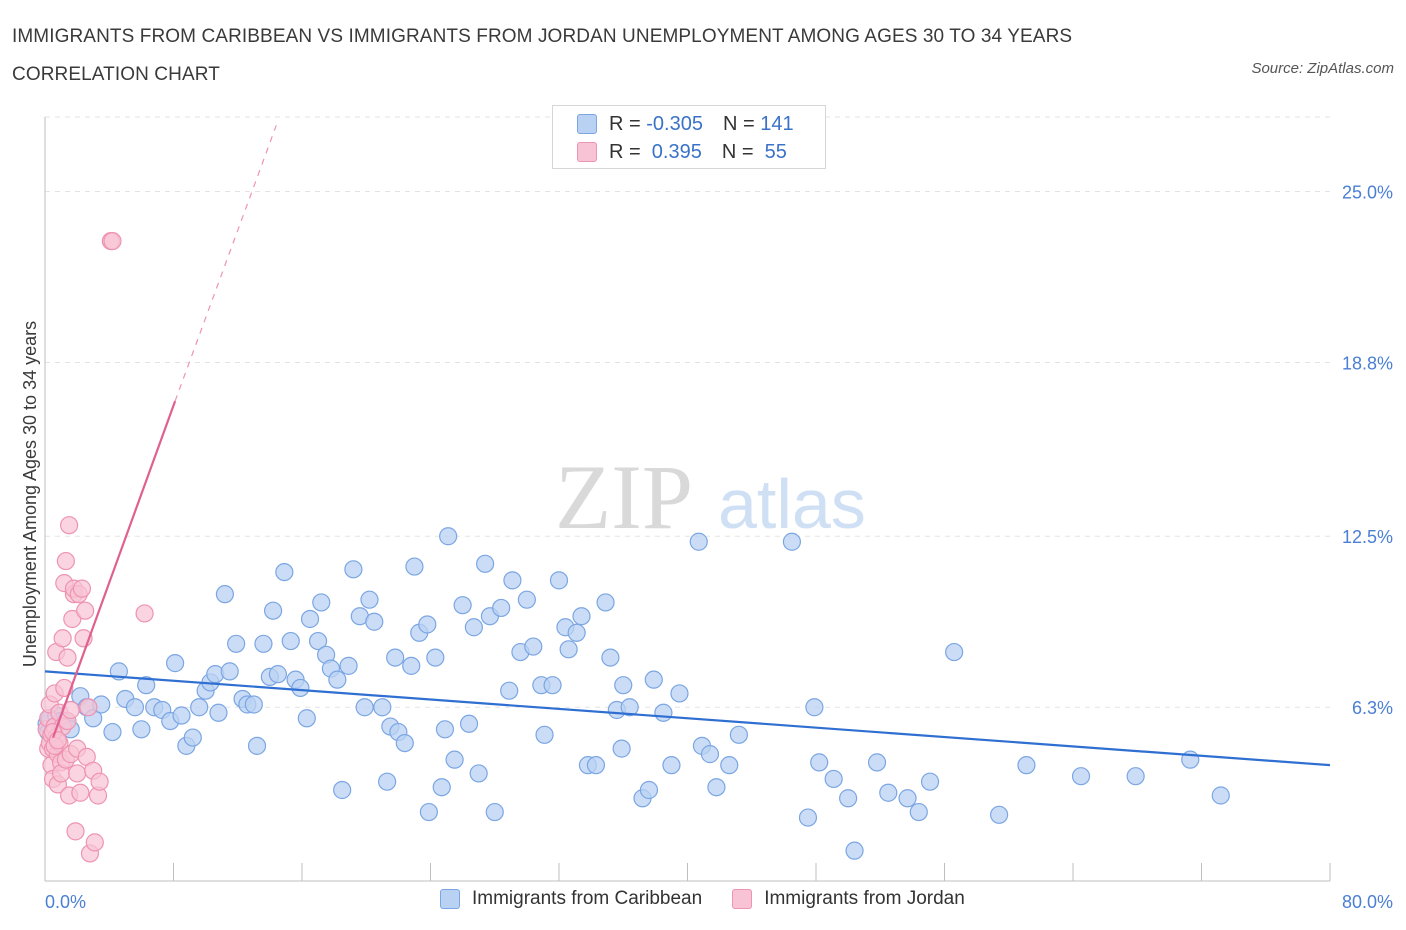 The image size is (1406, 930). Describe the element at coordinates (450, 899) in the screenshot. I see `caribbean-legend-swatch` at that location.